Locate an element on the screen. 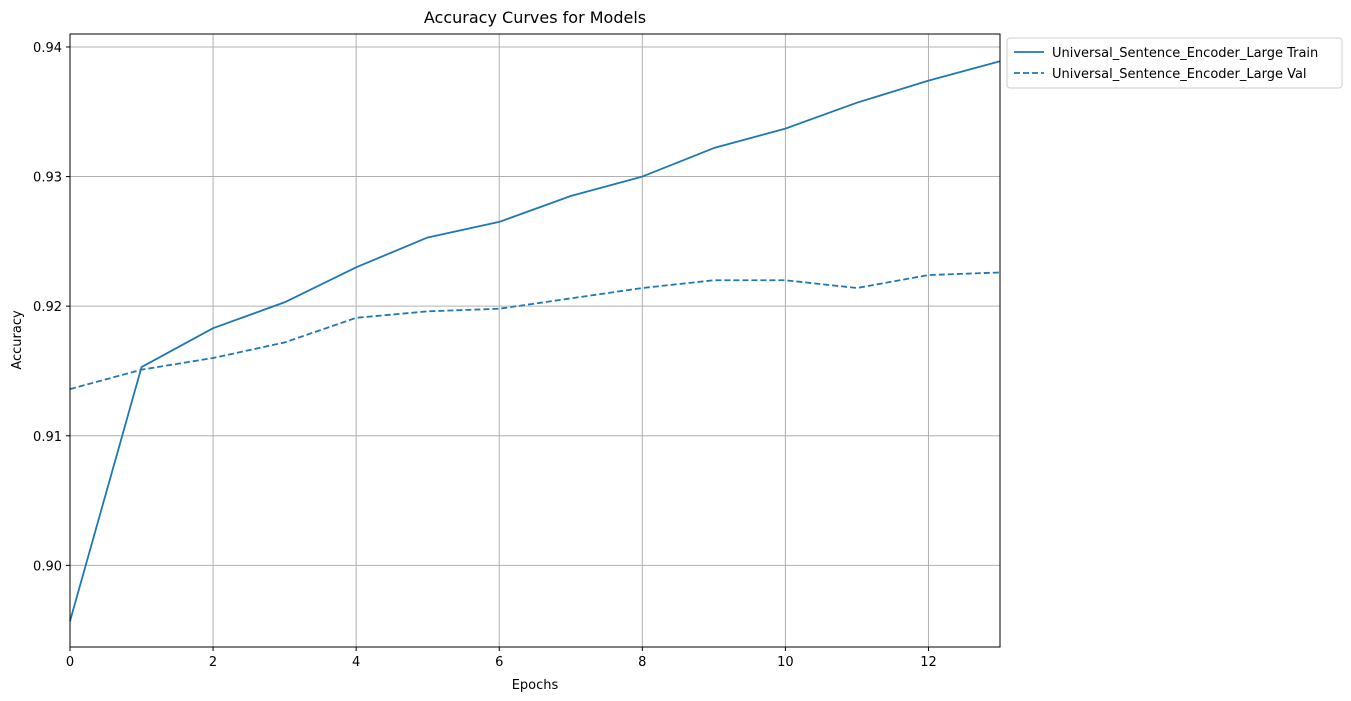 Image resolution: width=1351 pixels, height=701 pixels. x-axis-label: Epochs is located at coordinates (535, 685).